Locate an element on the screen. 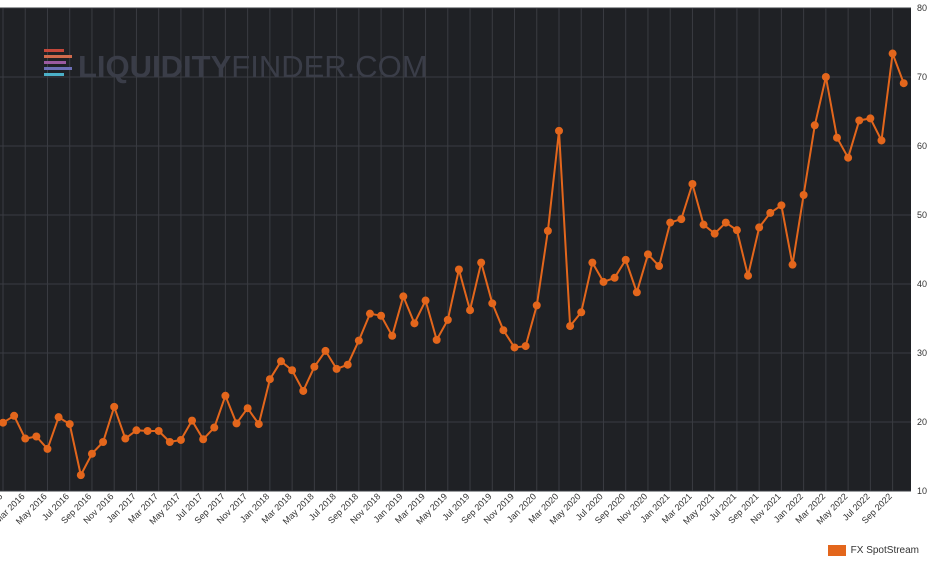 Image resolution: width=933 pixels, height=565 pixels. y-axis: 10 20 30 40 50 60 70 80 is located at coordinates (922, 249).